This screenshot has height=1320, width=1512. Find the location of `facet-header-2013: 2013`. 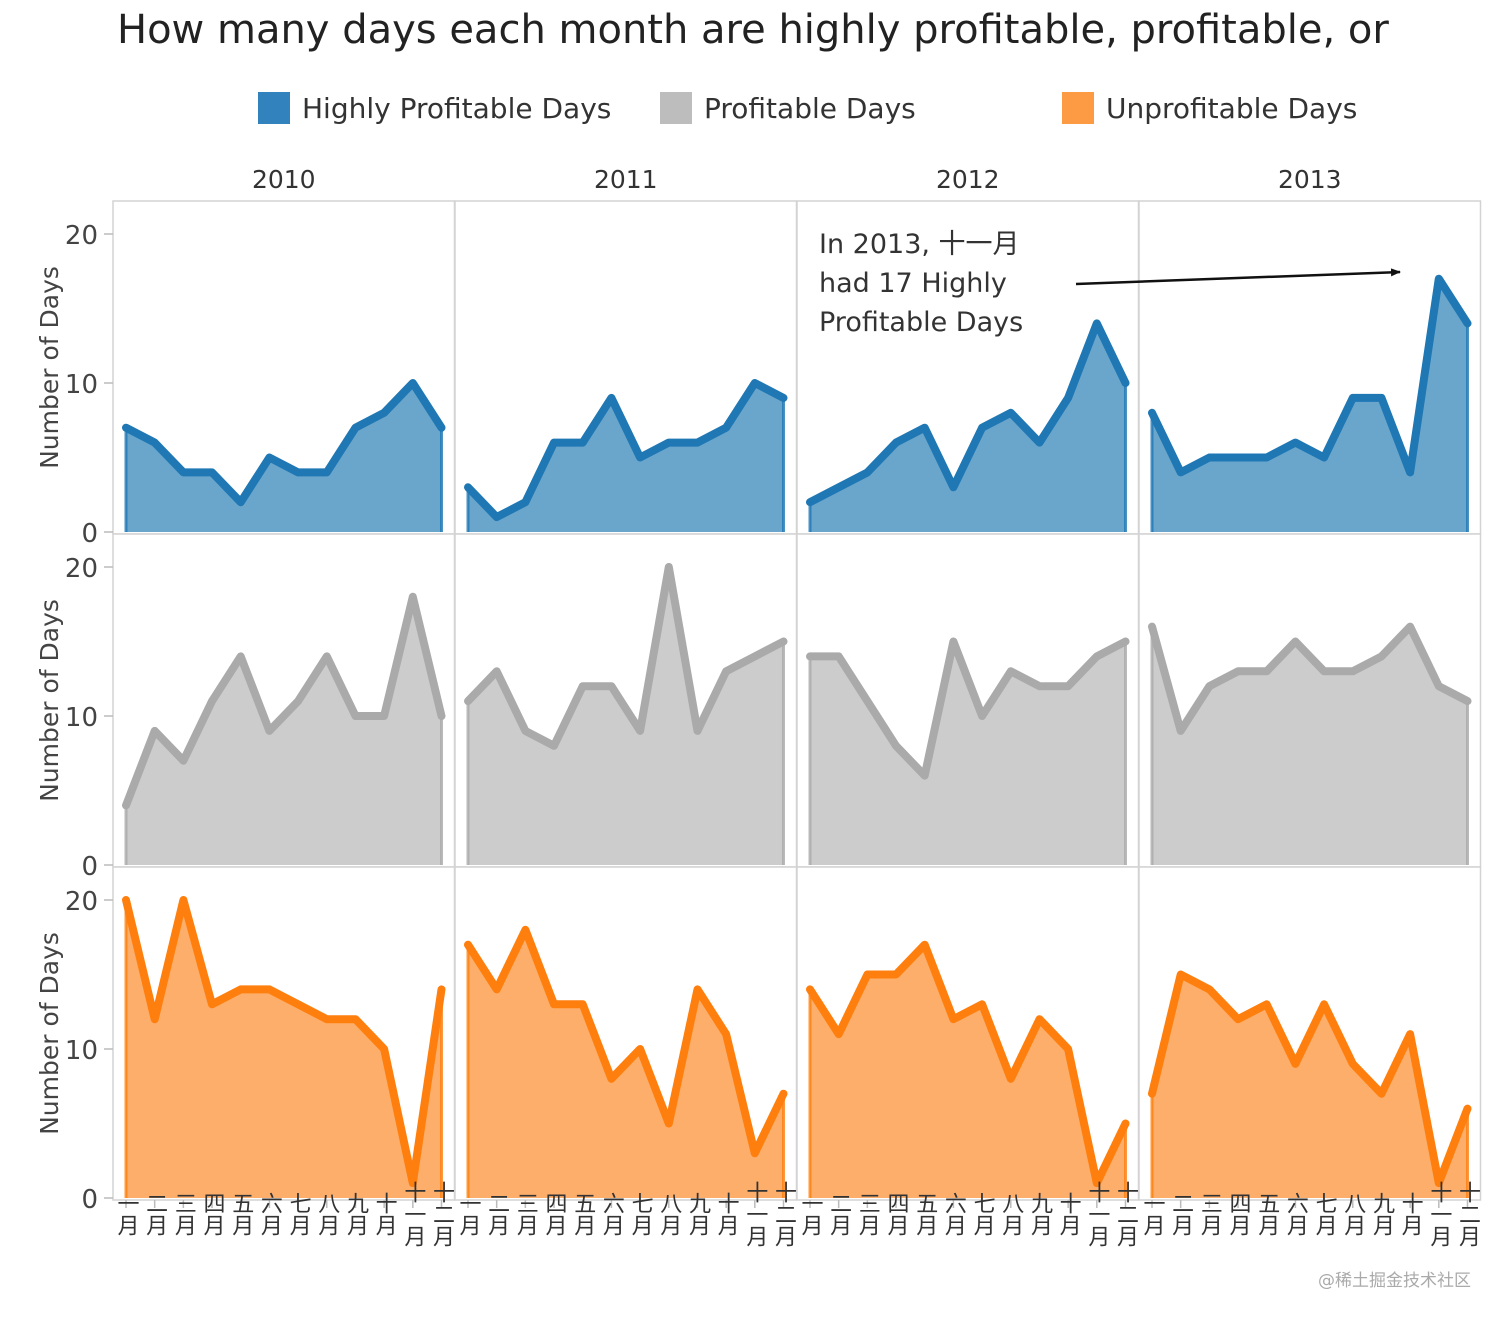

facet-header-2013: 2013 is located at coordinates (1310, 179).